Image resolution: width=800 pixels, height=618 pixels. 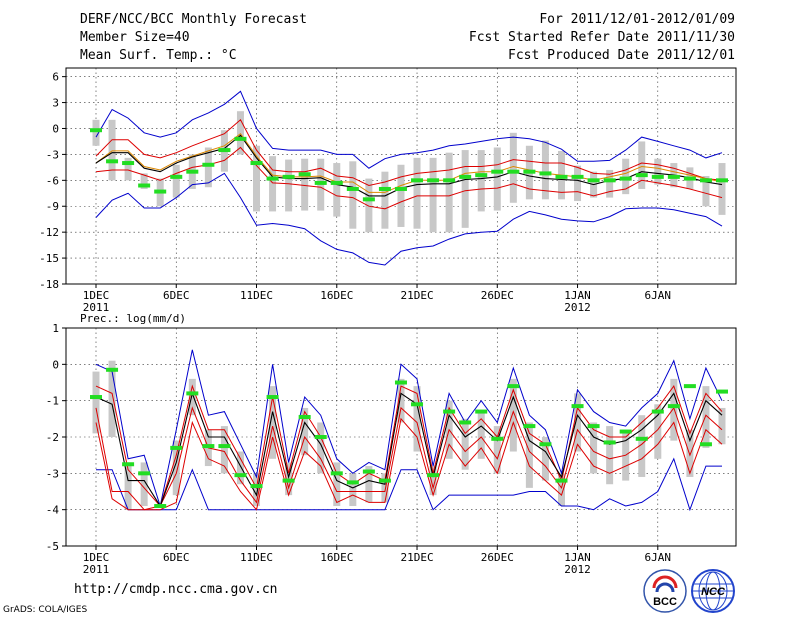 I want to click on y-tick-label: 1, so click(x=55, y=328).